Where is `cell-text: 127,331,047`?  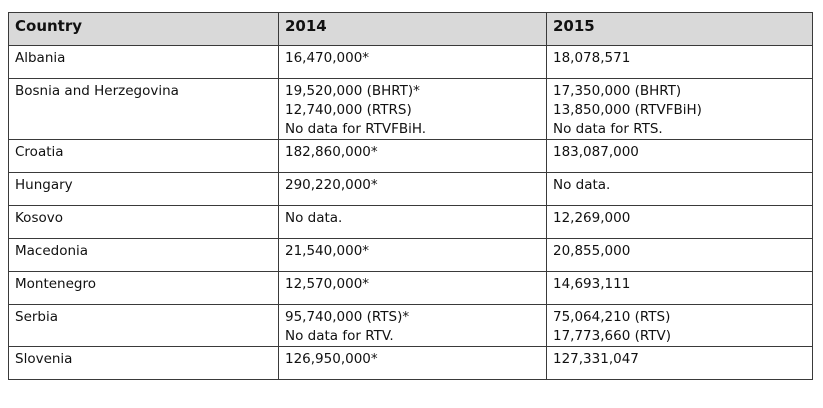 cell-text: 127,331,047 is located at coordinates (596, 359).